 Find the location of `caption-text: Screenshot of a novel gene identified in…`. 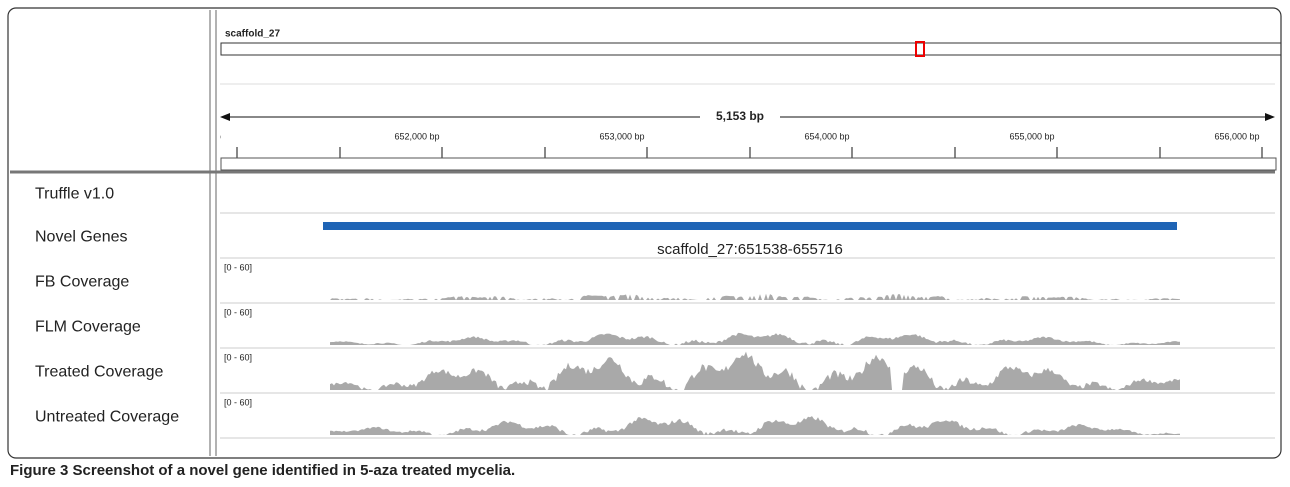

caption-text: Screenshot of a novel gene identified in… is located at coordinates (294, 470).